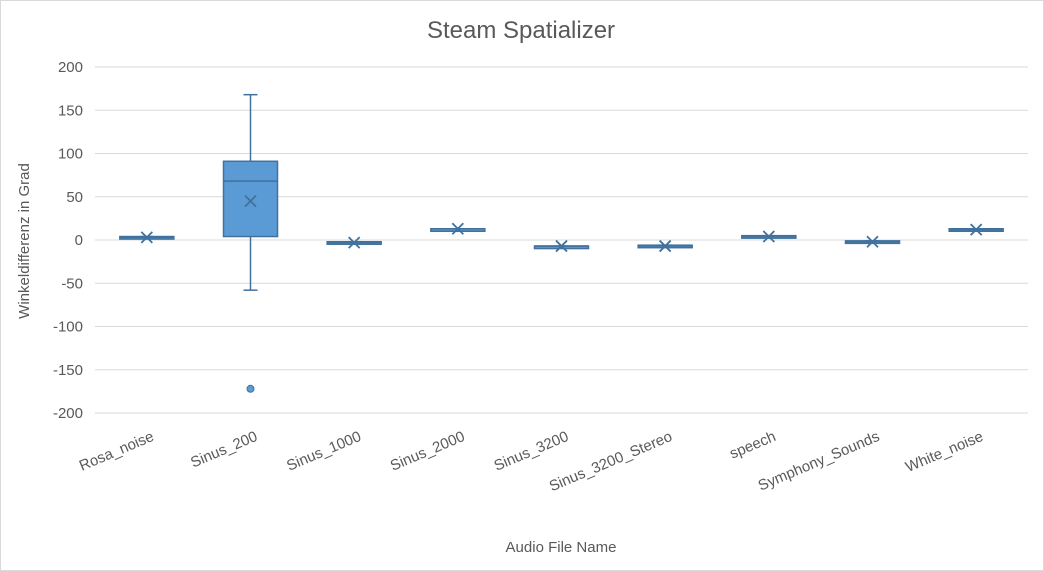  Describe the element at coordinates (70, 154) in the screenshot. I see `y-tick-label-2: 100` at that location.